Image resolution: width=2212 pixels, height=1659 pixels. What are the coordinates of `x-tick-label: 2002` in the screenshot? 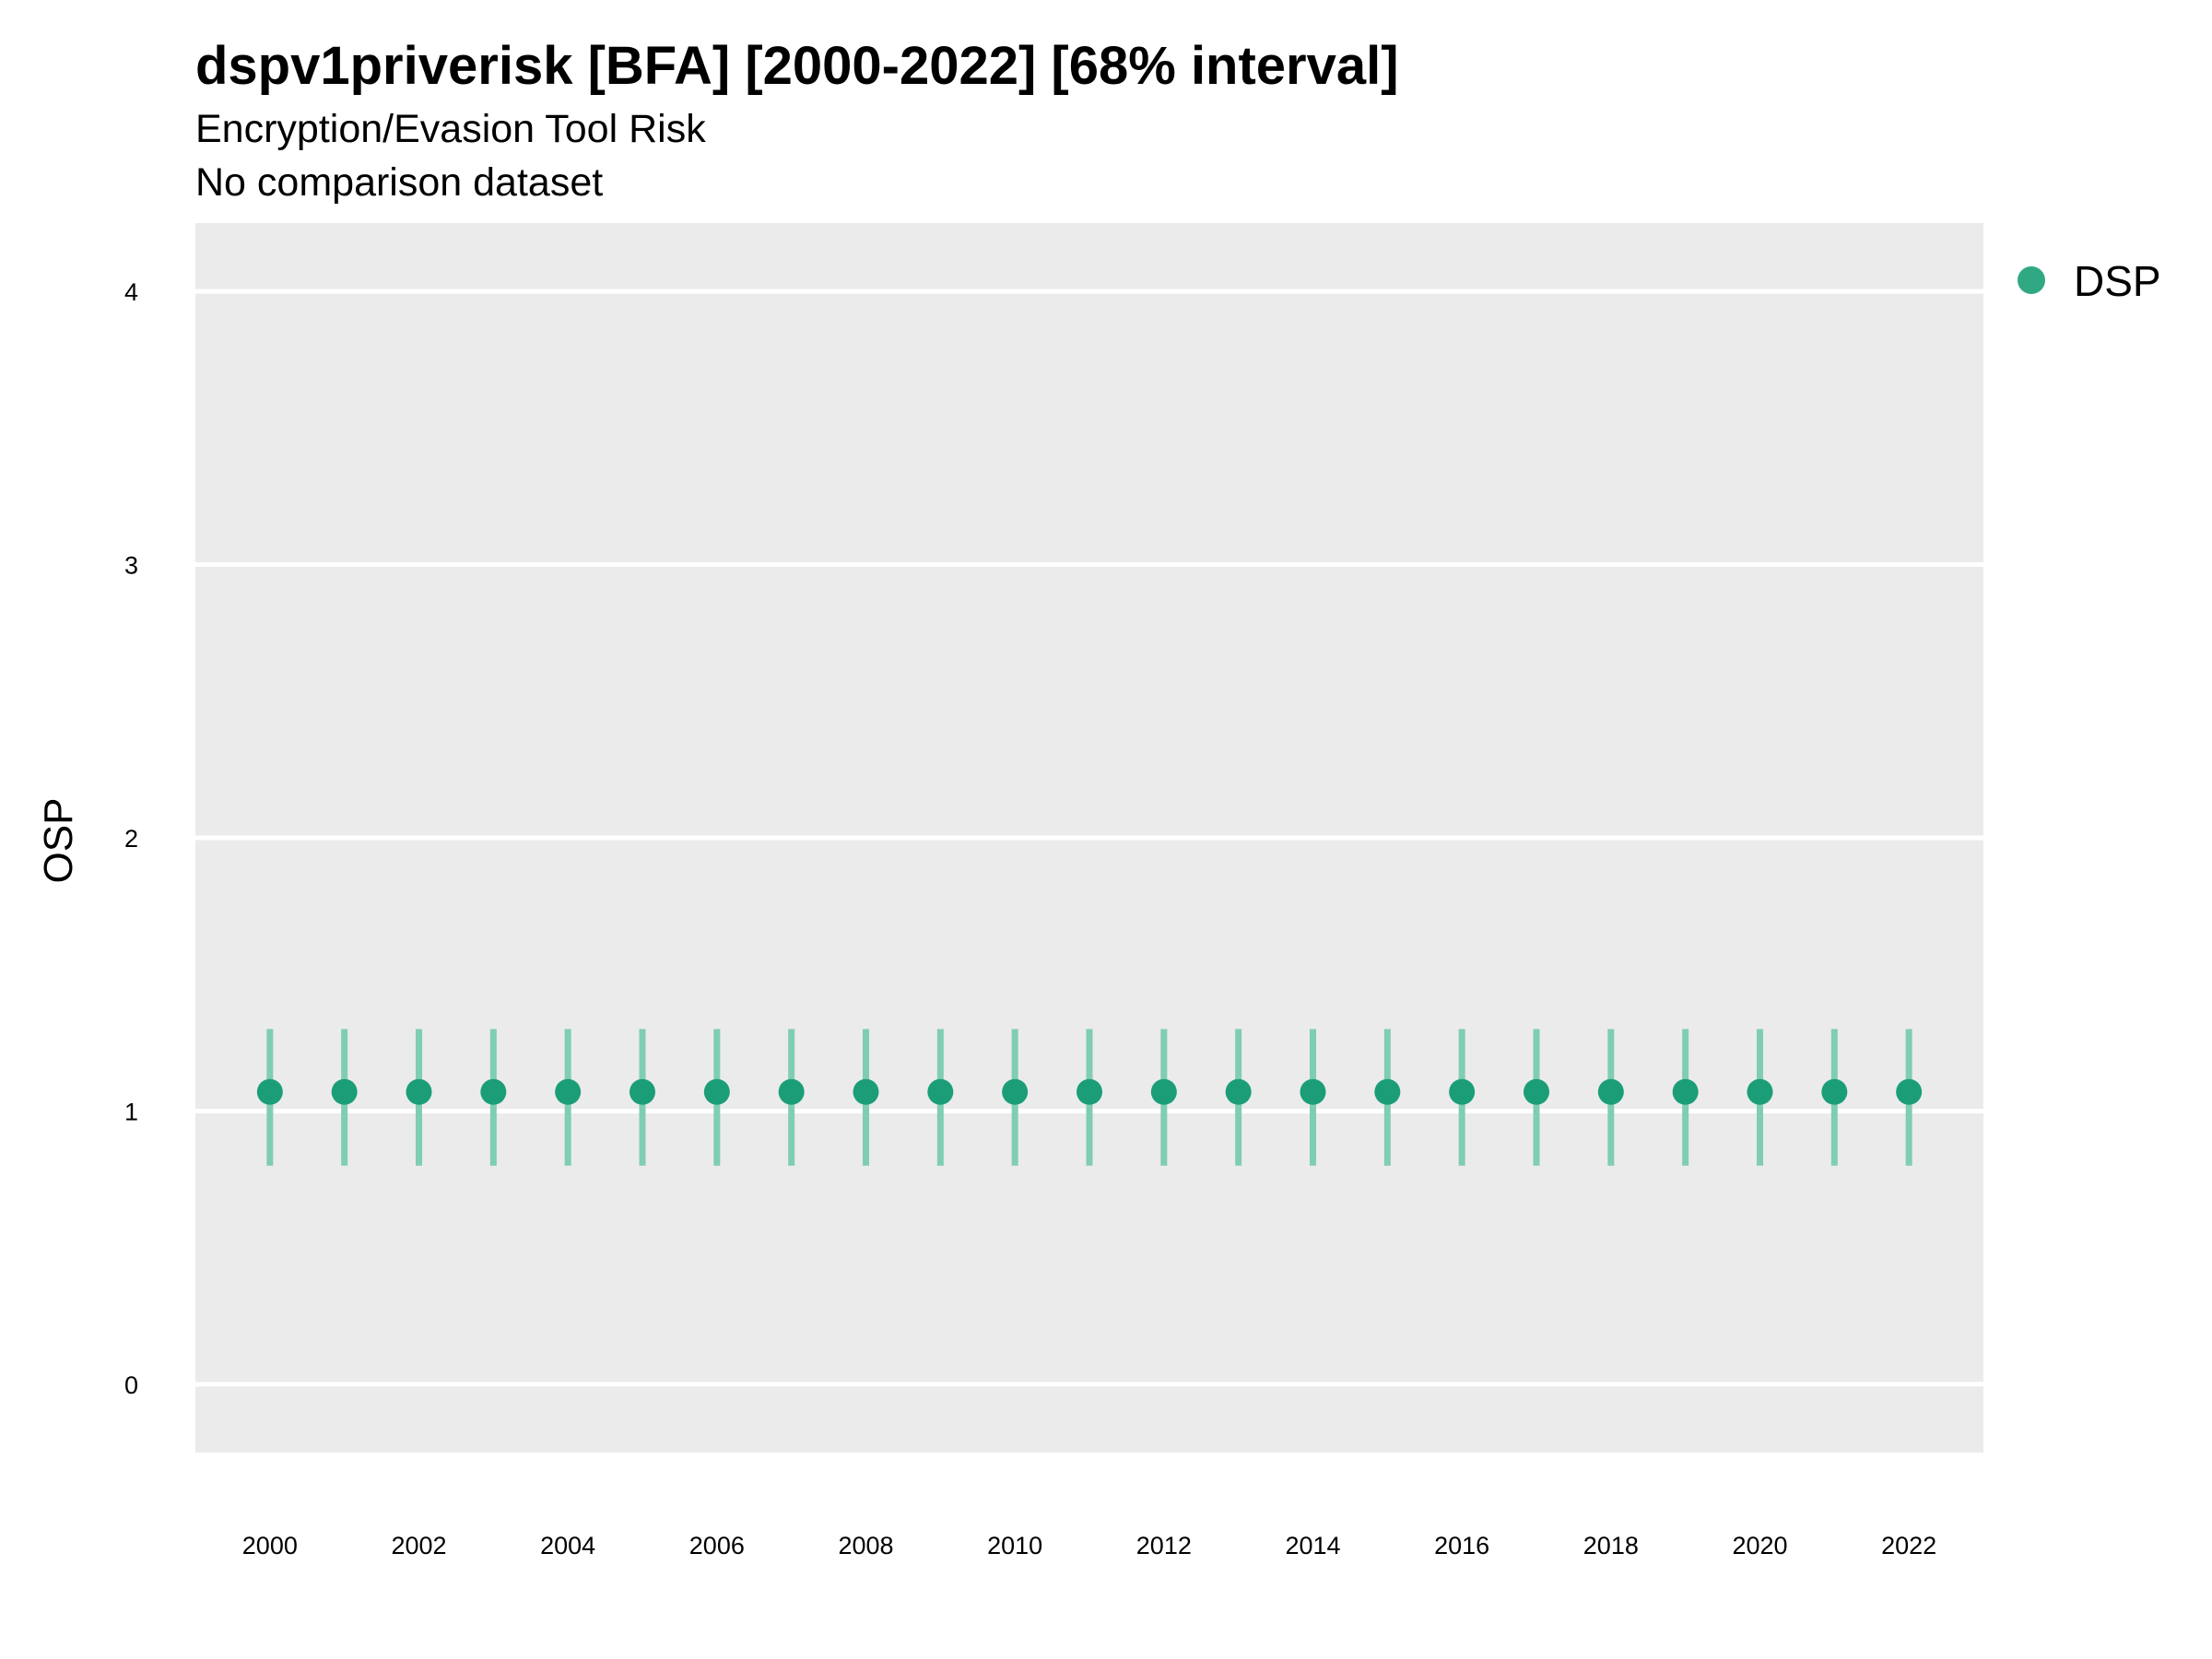 It's located at (418, 1545).